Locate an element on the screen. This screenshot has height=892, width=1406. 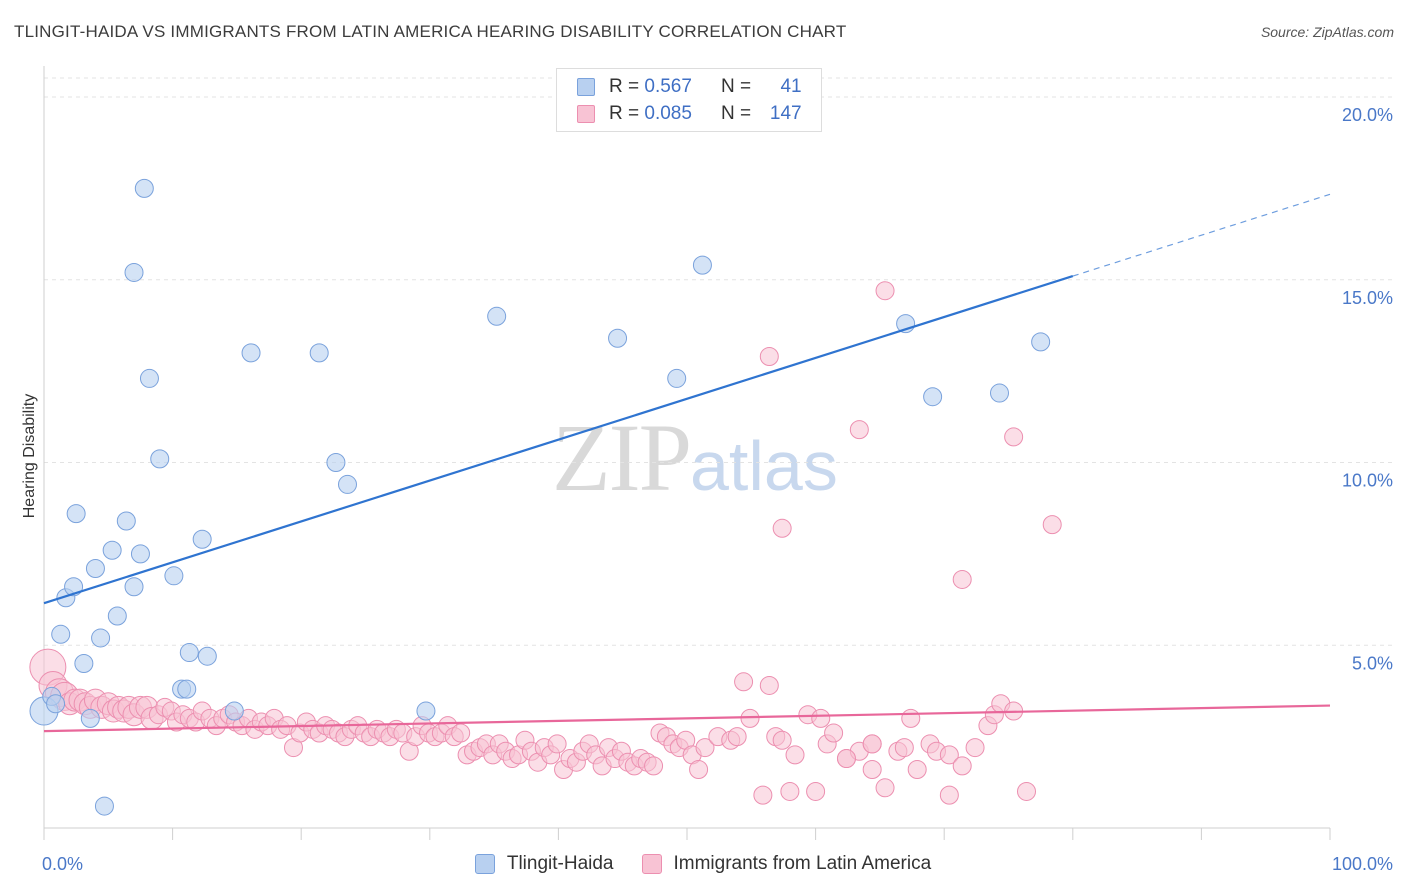
watermark-zip: ZIP is located at coordinates (622, 457).